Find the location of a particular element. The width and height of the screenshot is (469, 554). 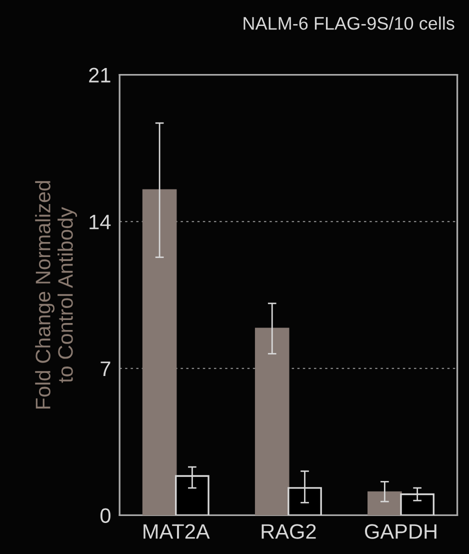

y-axis-title: Fold Change Normalized to Control Antibody is located at coordinates (56, 295).